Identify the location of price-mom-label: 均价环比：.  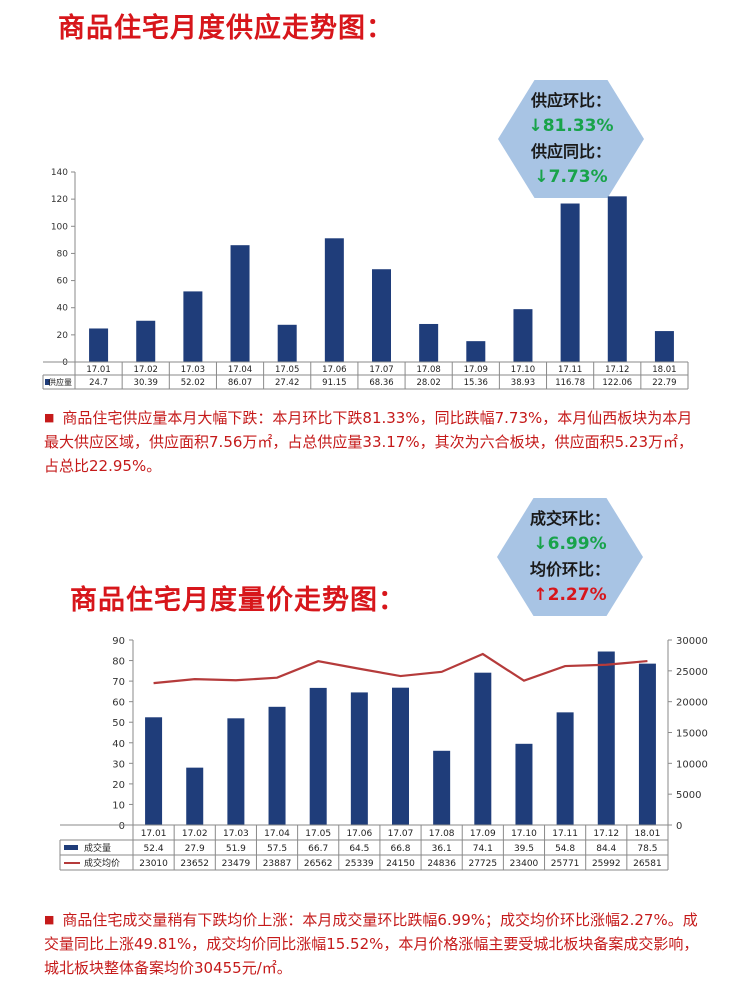
(569, 569).